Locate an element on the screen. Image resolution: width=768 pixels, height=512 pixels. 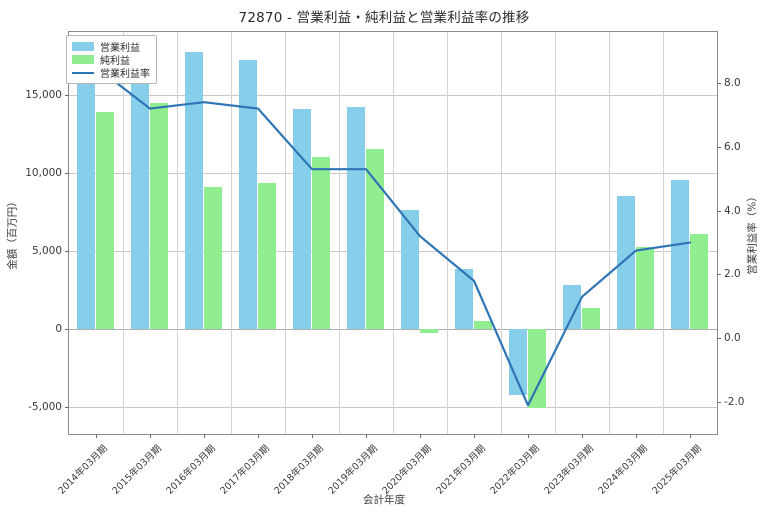
y-axis-right-tick-label: 0.0 is located at coordinates (732, 338).